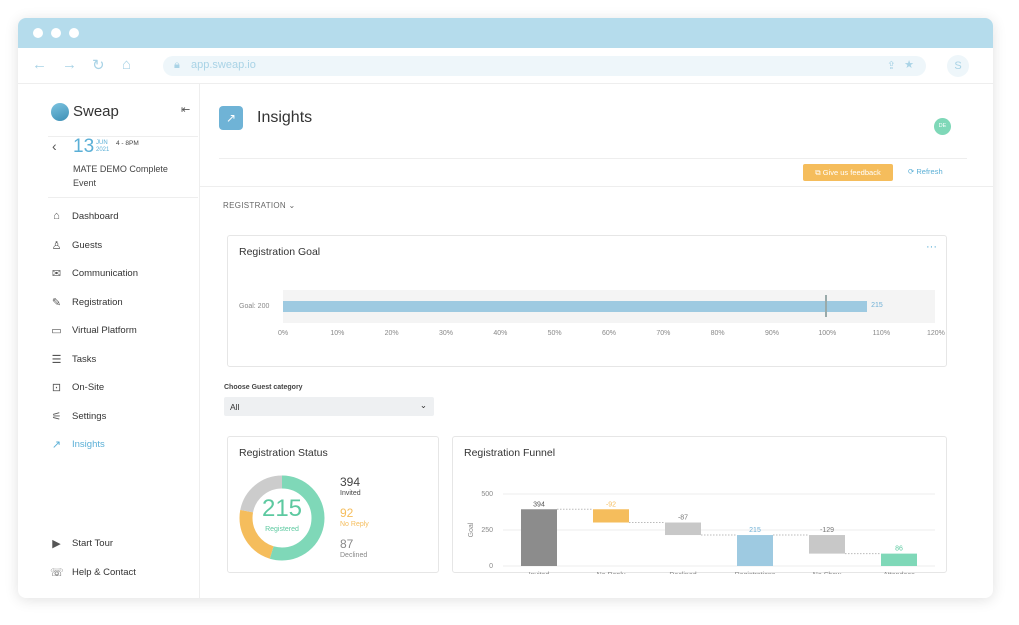 This screenshot has height=625, width=1019. I want to click on back-icon: ←, so click(39, 64).